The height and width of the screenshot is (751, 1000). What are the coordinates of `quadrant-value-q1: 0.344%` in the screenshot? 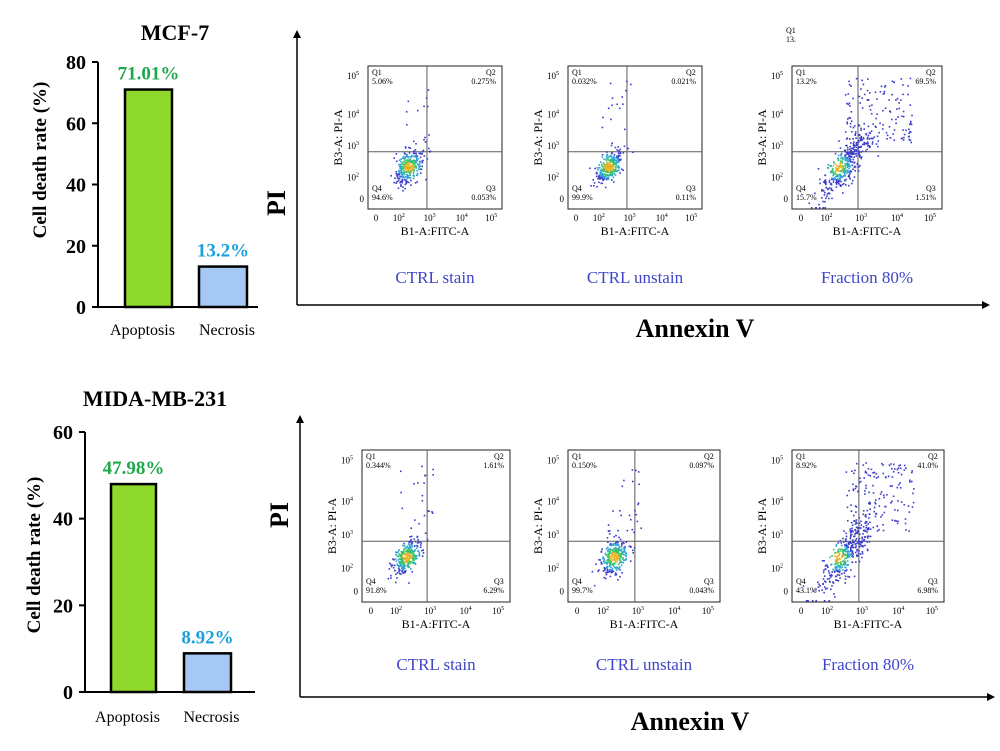 It's located at (378, 465).